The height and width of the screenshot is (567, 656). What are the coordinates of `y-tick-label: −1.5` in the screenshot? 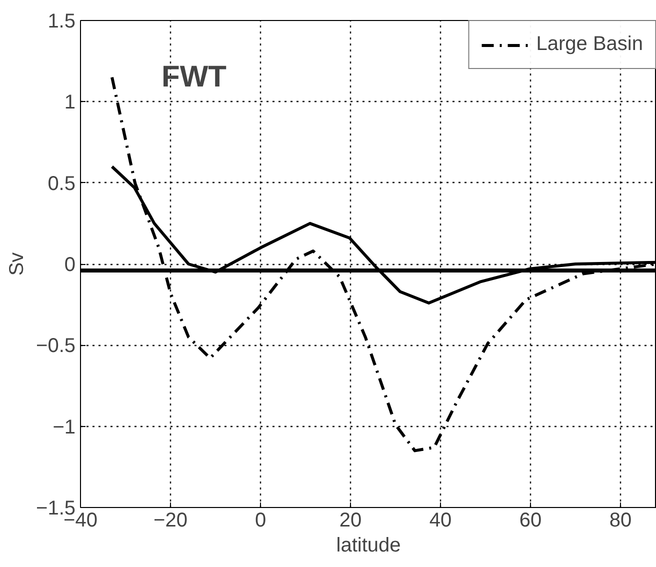 It's located at (56, 509).